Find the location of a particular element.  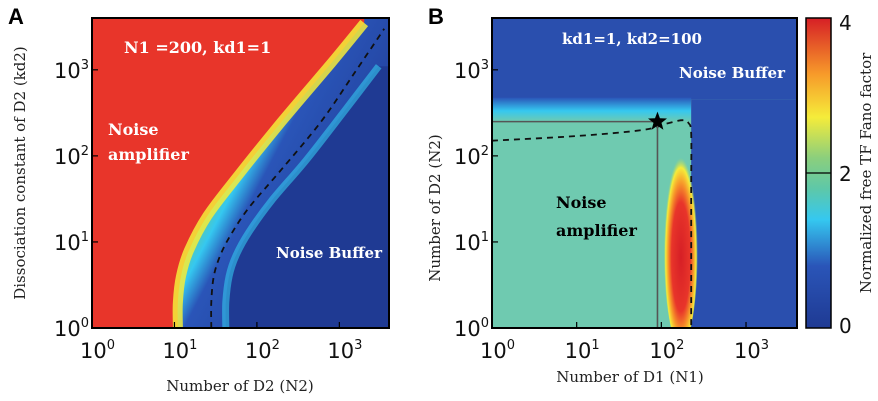

colorbar-tick-max: 4 is located at coordinates (845, 23).